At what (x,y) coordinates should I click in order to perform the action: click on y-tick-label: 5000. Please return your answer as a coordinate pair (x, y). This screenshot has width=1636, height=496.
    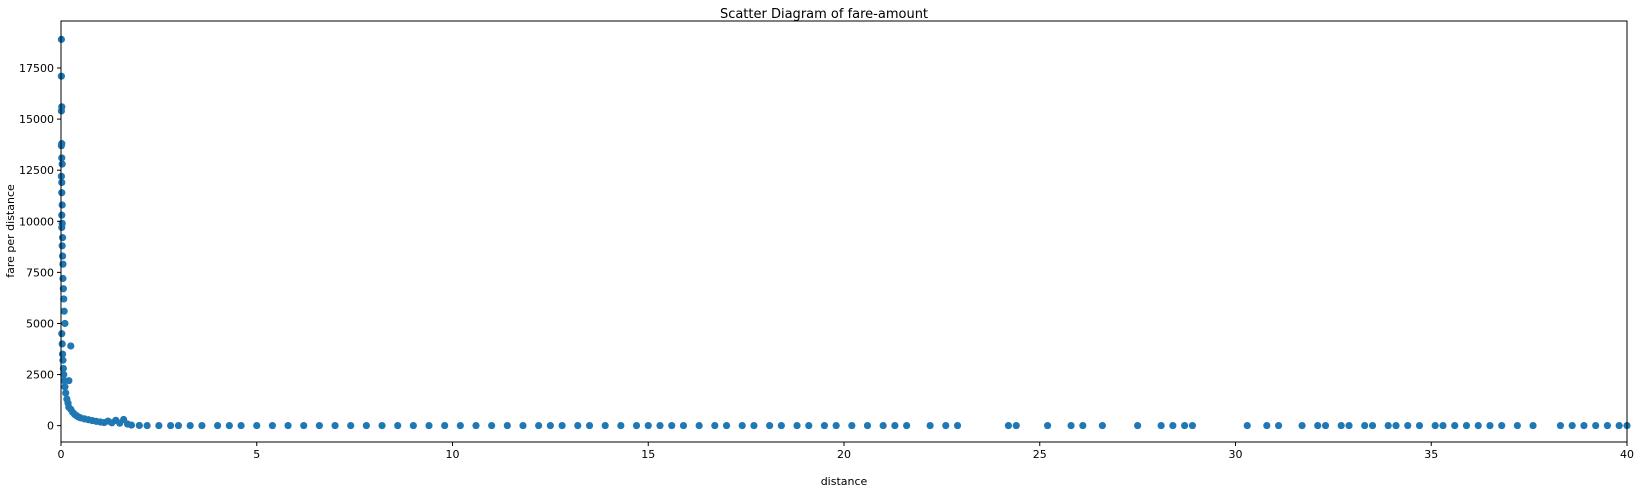
    Looking at the image, I should click on (40, 323).